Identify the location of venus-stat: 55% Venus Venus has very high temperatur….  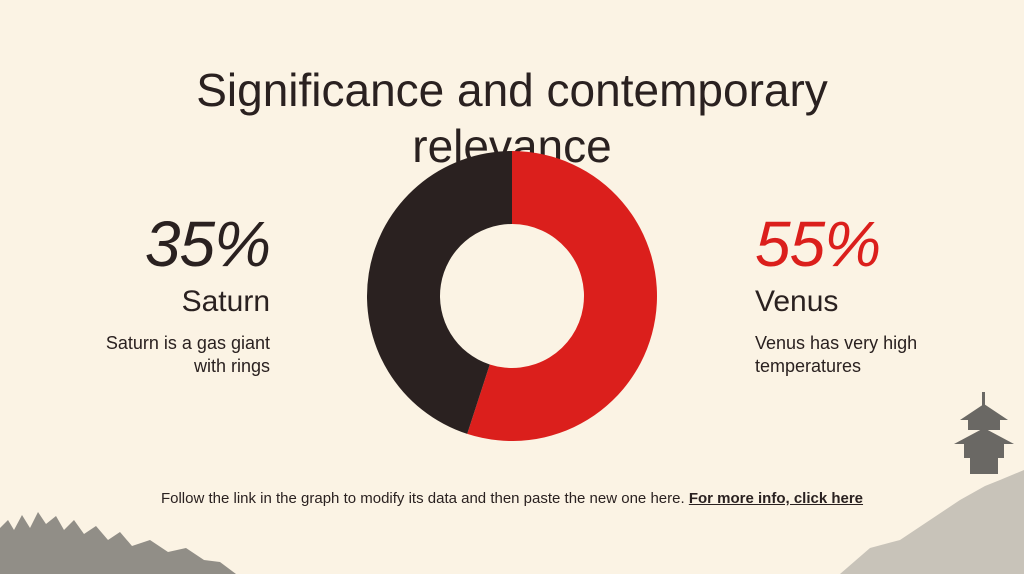
(855, 292).